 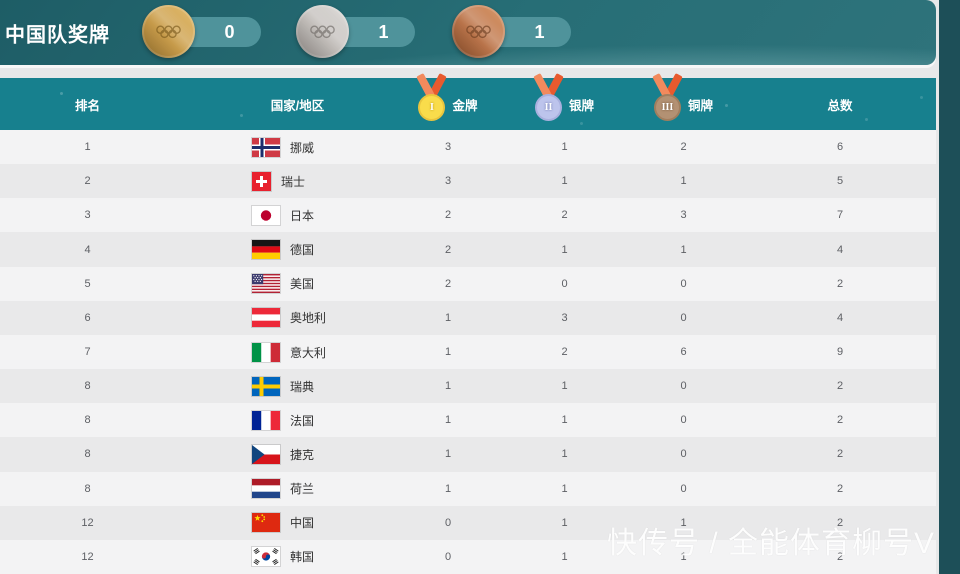 I want to click on country-cell: 日本, so click(x=282, y=215).